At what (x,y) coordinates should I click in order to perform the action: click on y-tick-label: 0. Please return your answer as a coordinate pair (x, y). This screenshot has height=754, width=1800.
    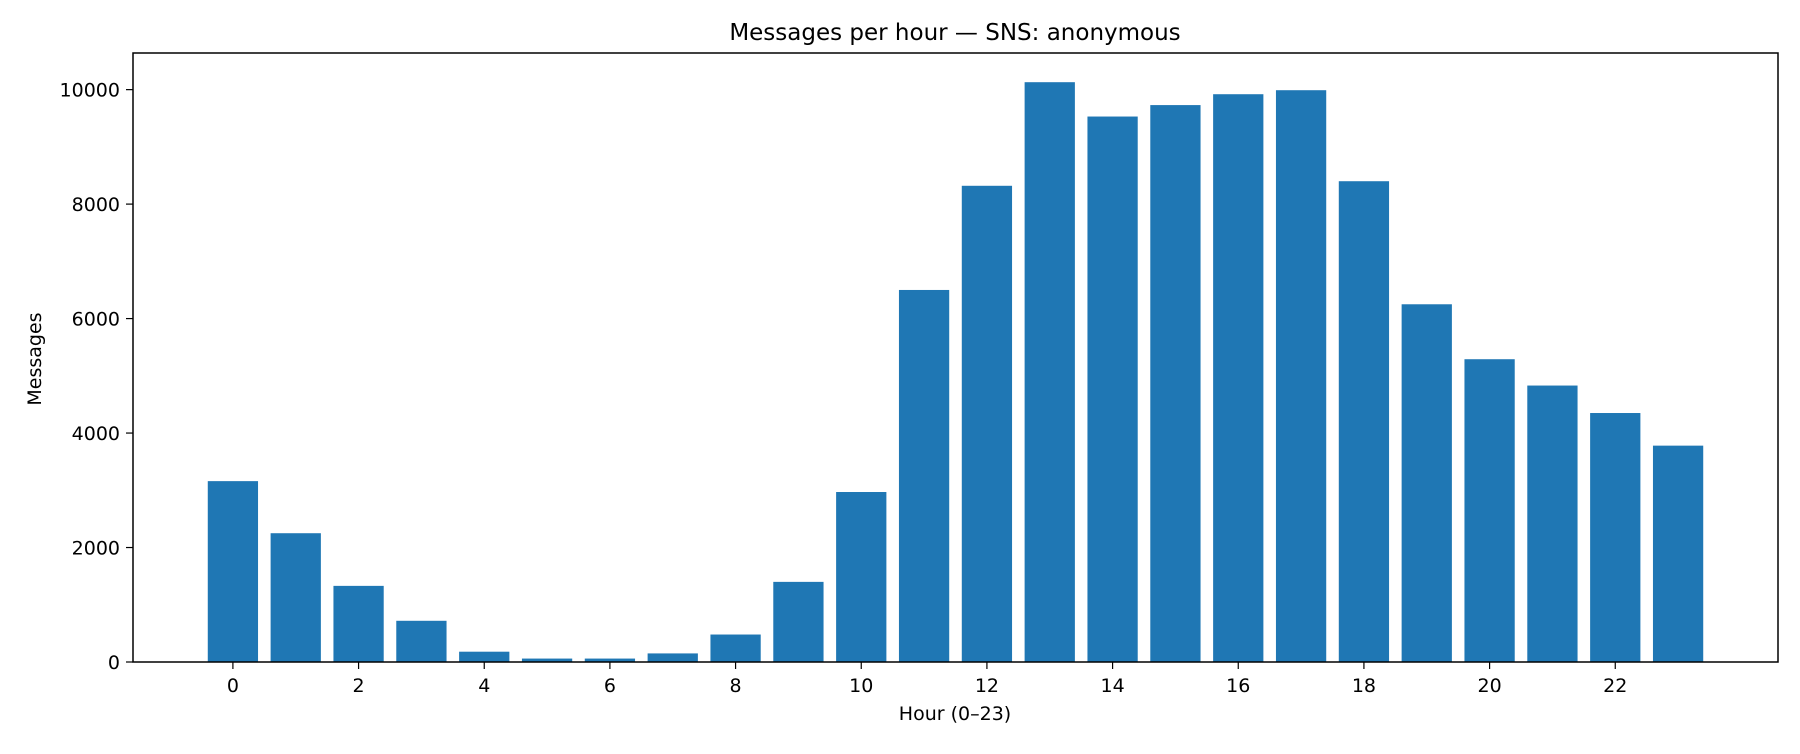
    Looking at the image, I should click on (114, 663).